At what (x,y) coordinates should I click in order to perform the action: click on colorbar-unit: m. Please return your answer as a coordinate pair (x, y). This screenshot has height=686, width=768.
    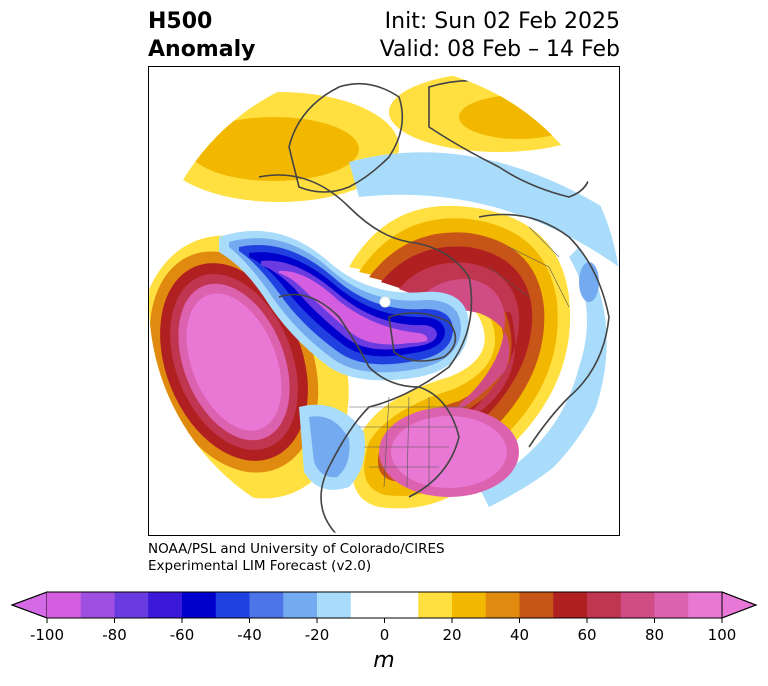
    Looking at the image, I should click on (384, 660).